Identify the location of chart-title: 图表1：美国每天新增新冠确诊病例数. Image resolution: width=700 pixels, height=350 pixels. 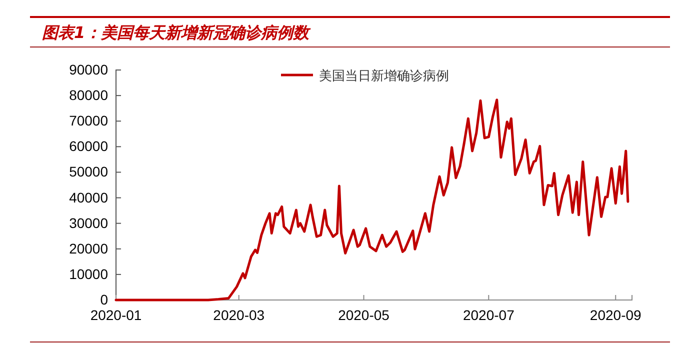
(177, 32).